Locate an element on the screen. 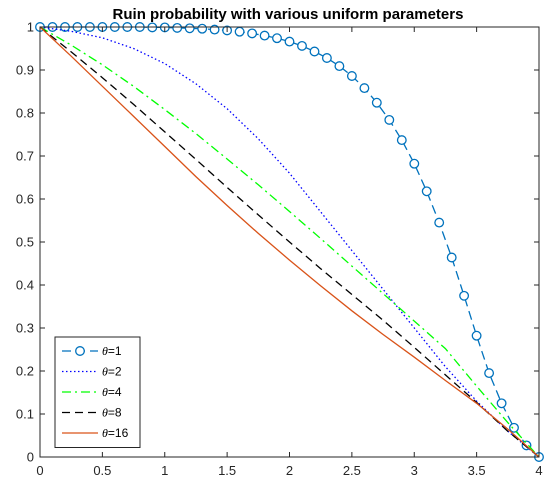 The width and height of the screenshot is (550, 489). y-tick-label: 0.5 is located at coordinates (25, 242).